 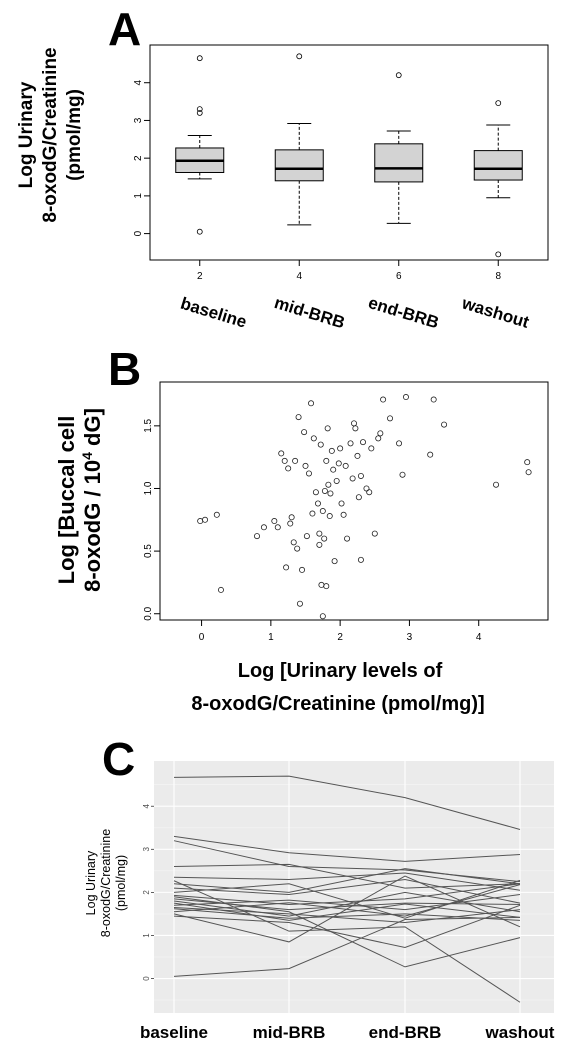 What do you see at coordinates (148, 425) in the screenshot?
I see `panel-b-y-tick-label: 1.5` at bounding box center [148, 425].